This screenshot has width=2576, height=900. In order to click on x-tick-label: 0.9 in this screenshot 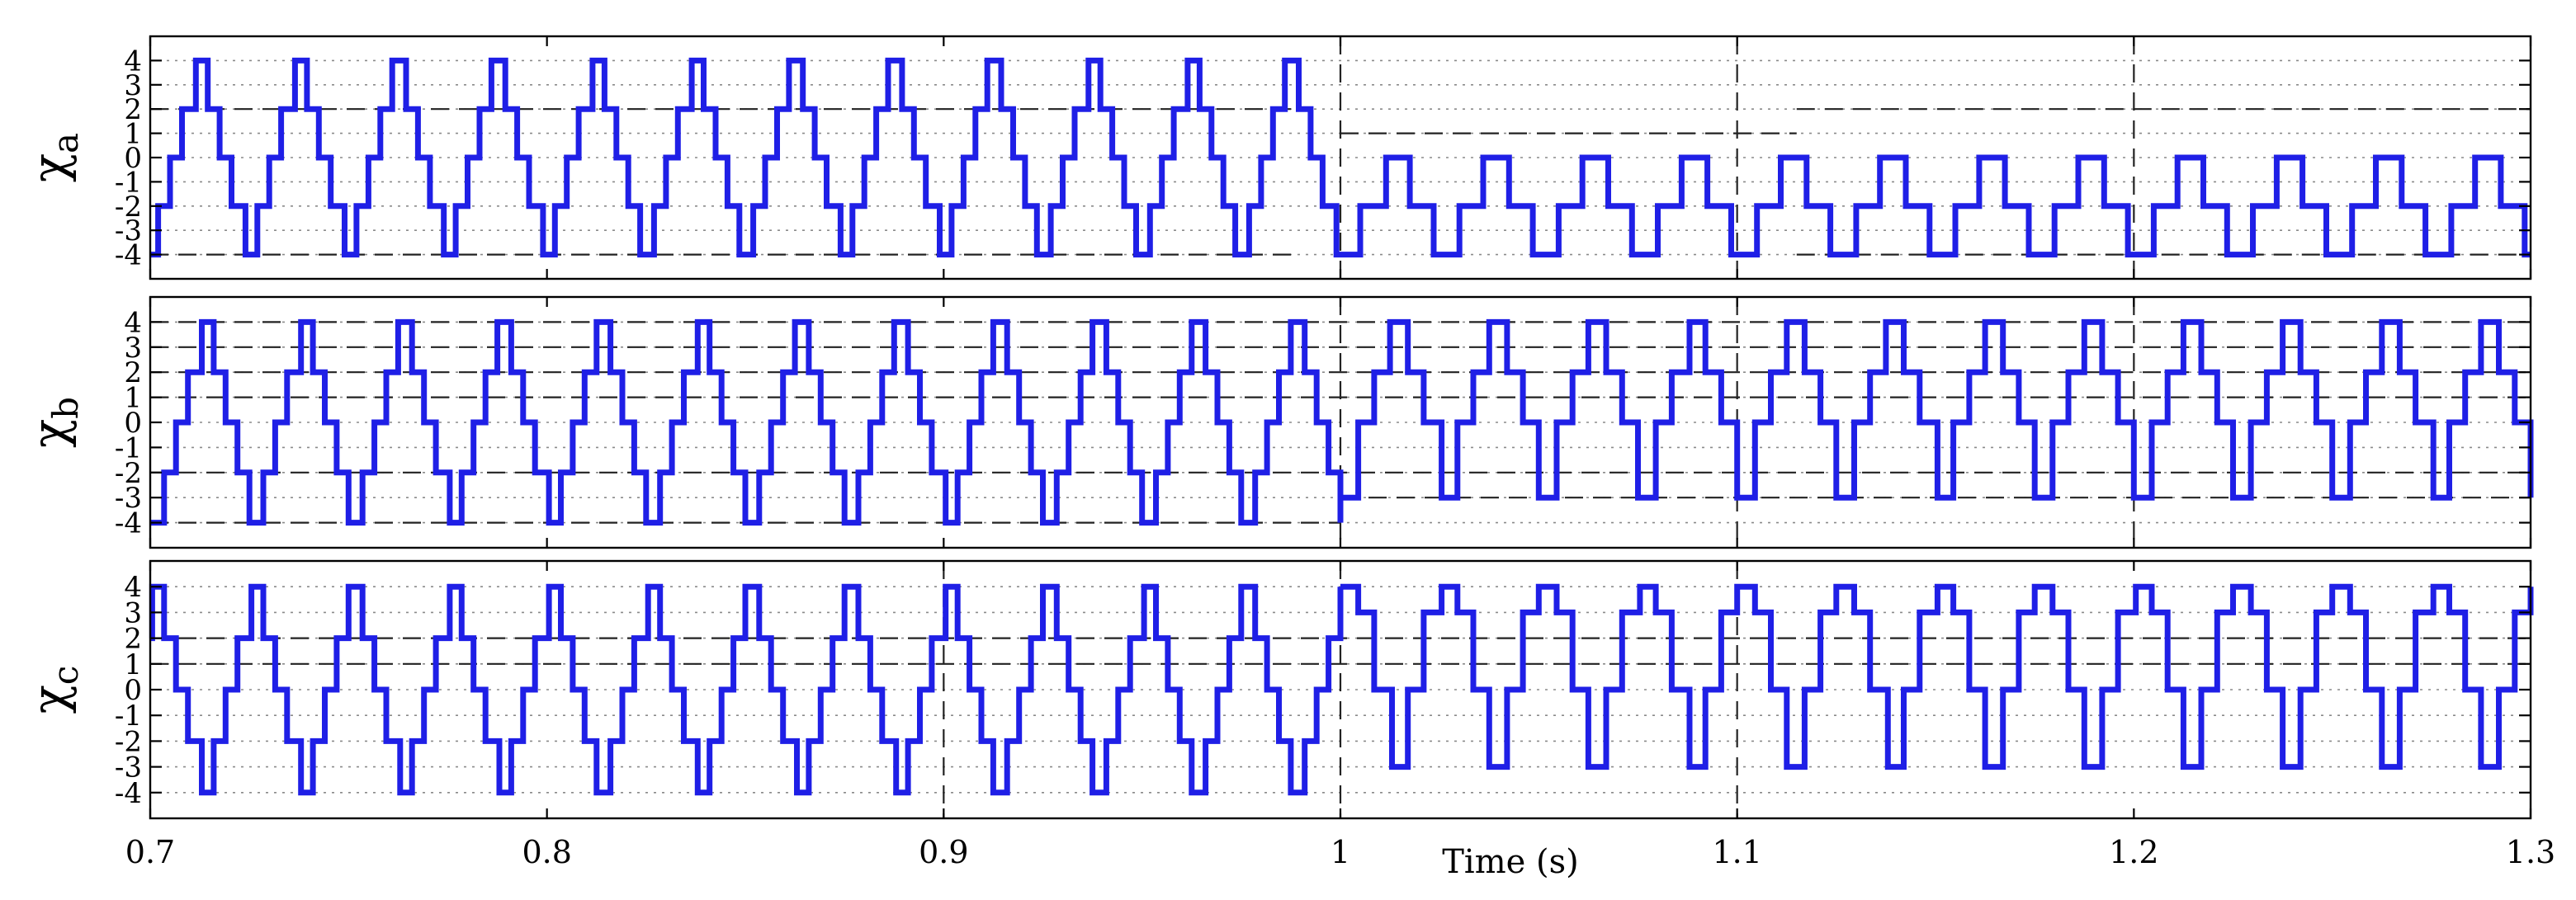, I will do `click(943, 852)`.